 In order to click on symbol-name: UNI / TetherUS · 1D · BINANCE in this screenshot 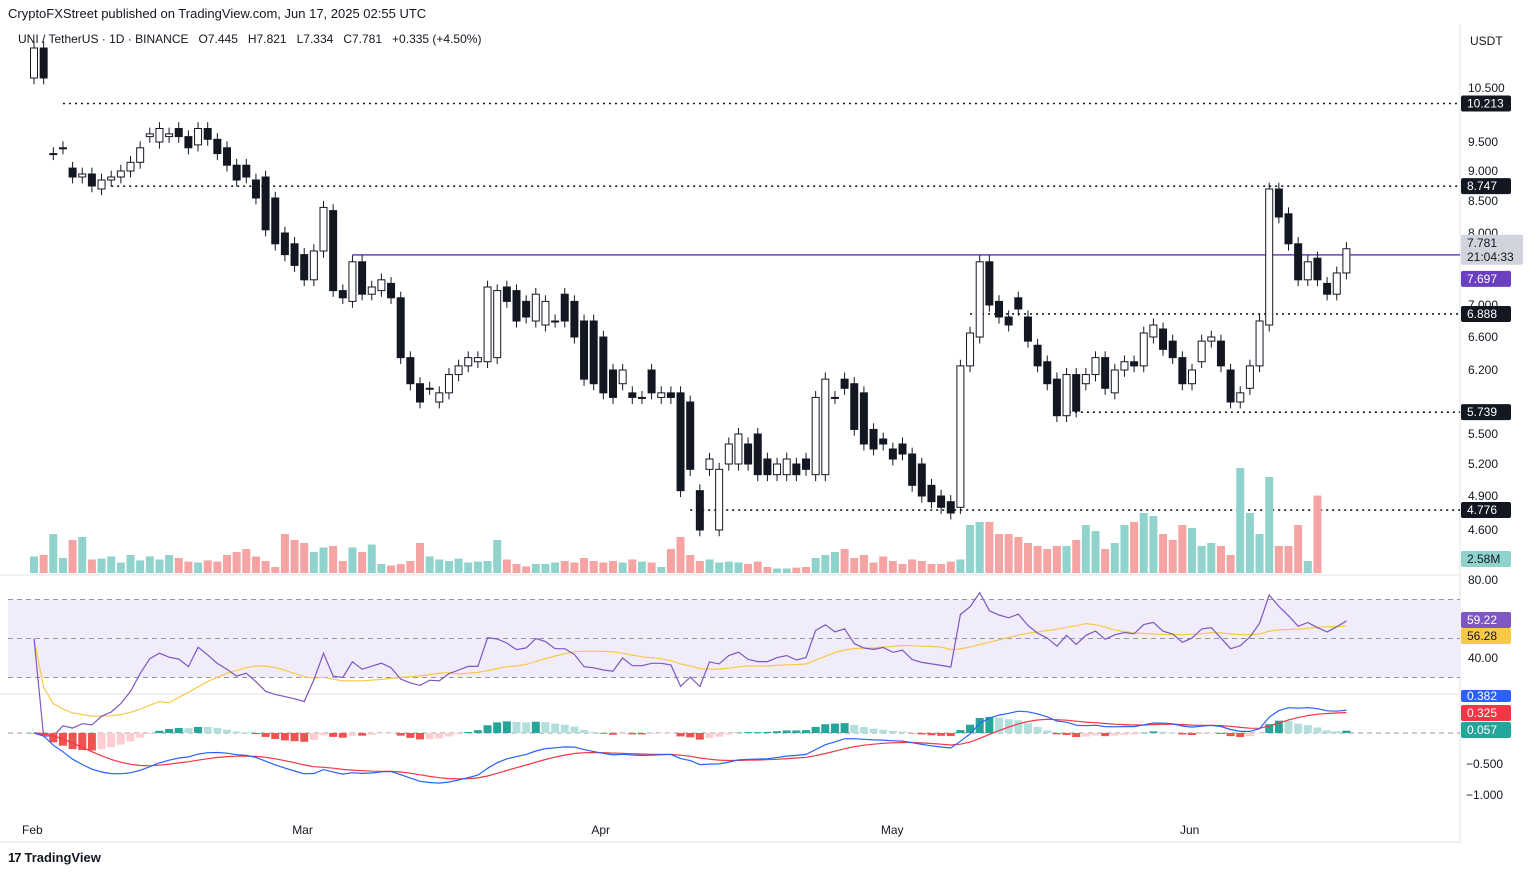, I will do `click(103, 39)`.